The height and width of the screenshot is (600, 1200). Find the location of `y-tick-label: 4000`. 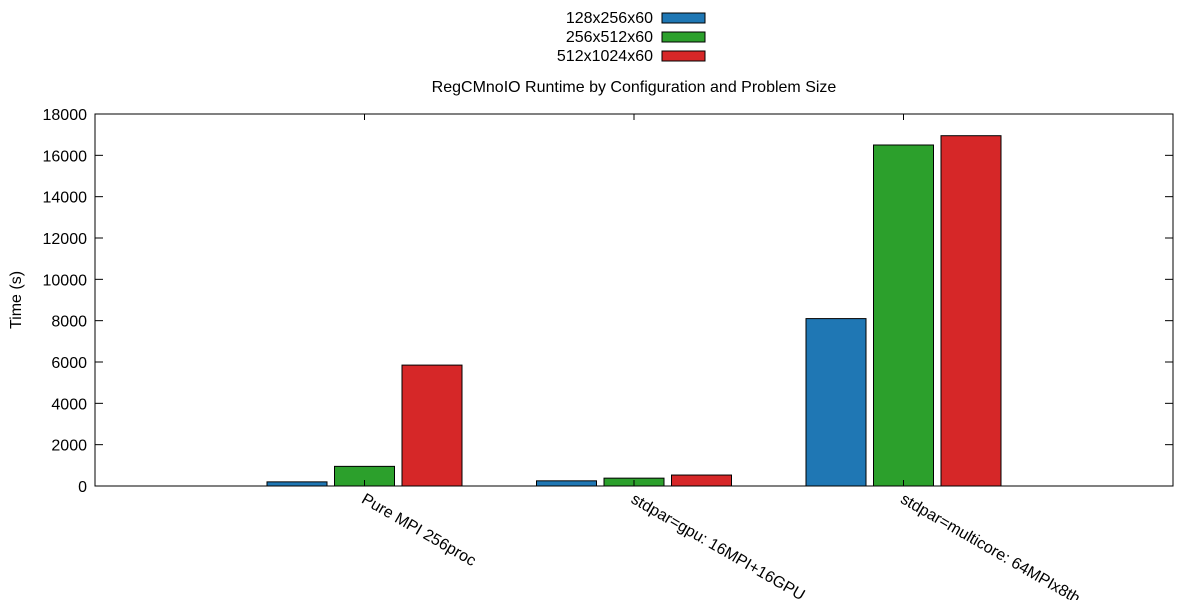

y-tick-label: 4000 is located at coordinates (69, 404).